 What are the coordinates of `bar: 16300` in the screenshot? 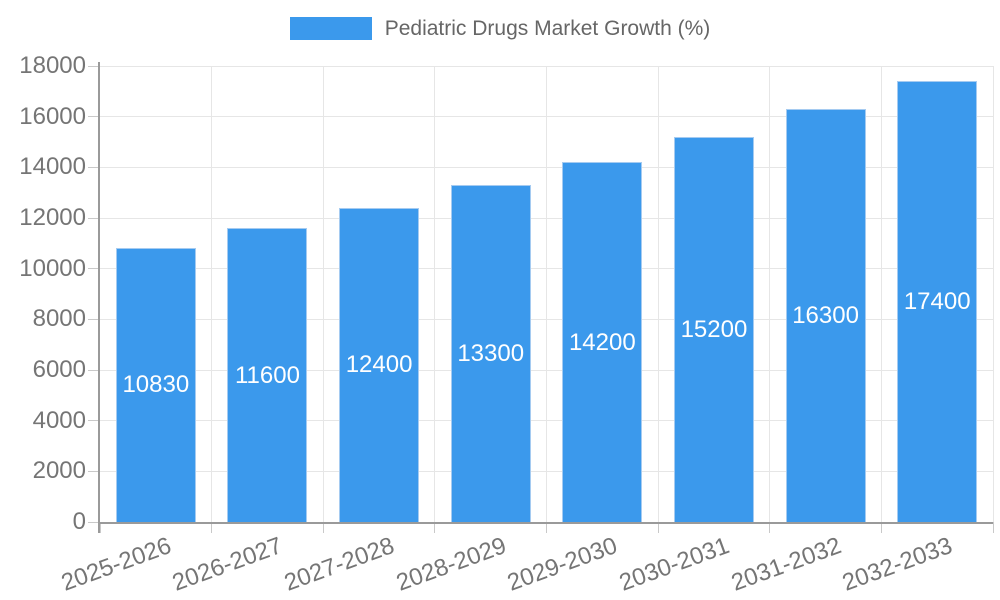 It's located at (825, 315).